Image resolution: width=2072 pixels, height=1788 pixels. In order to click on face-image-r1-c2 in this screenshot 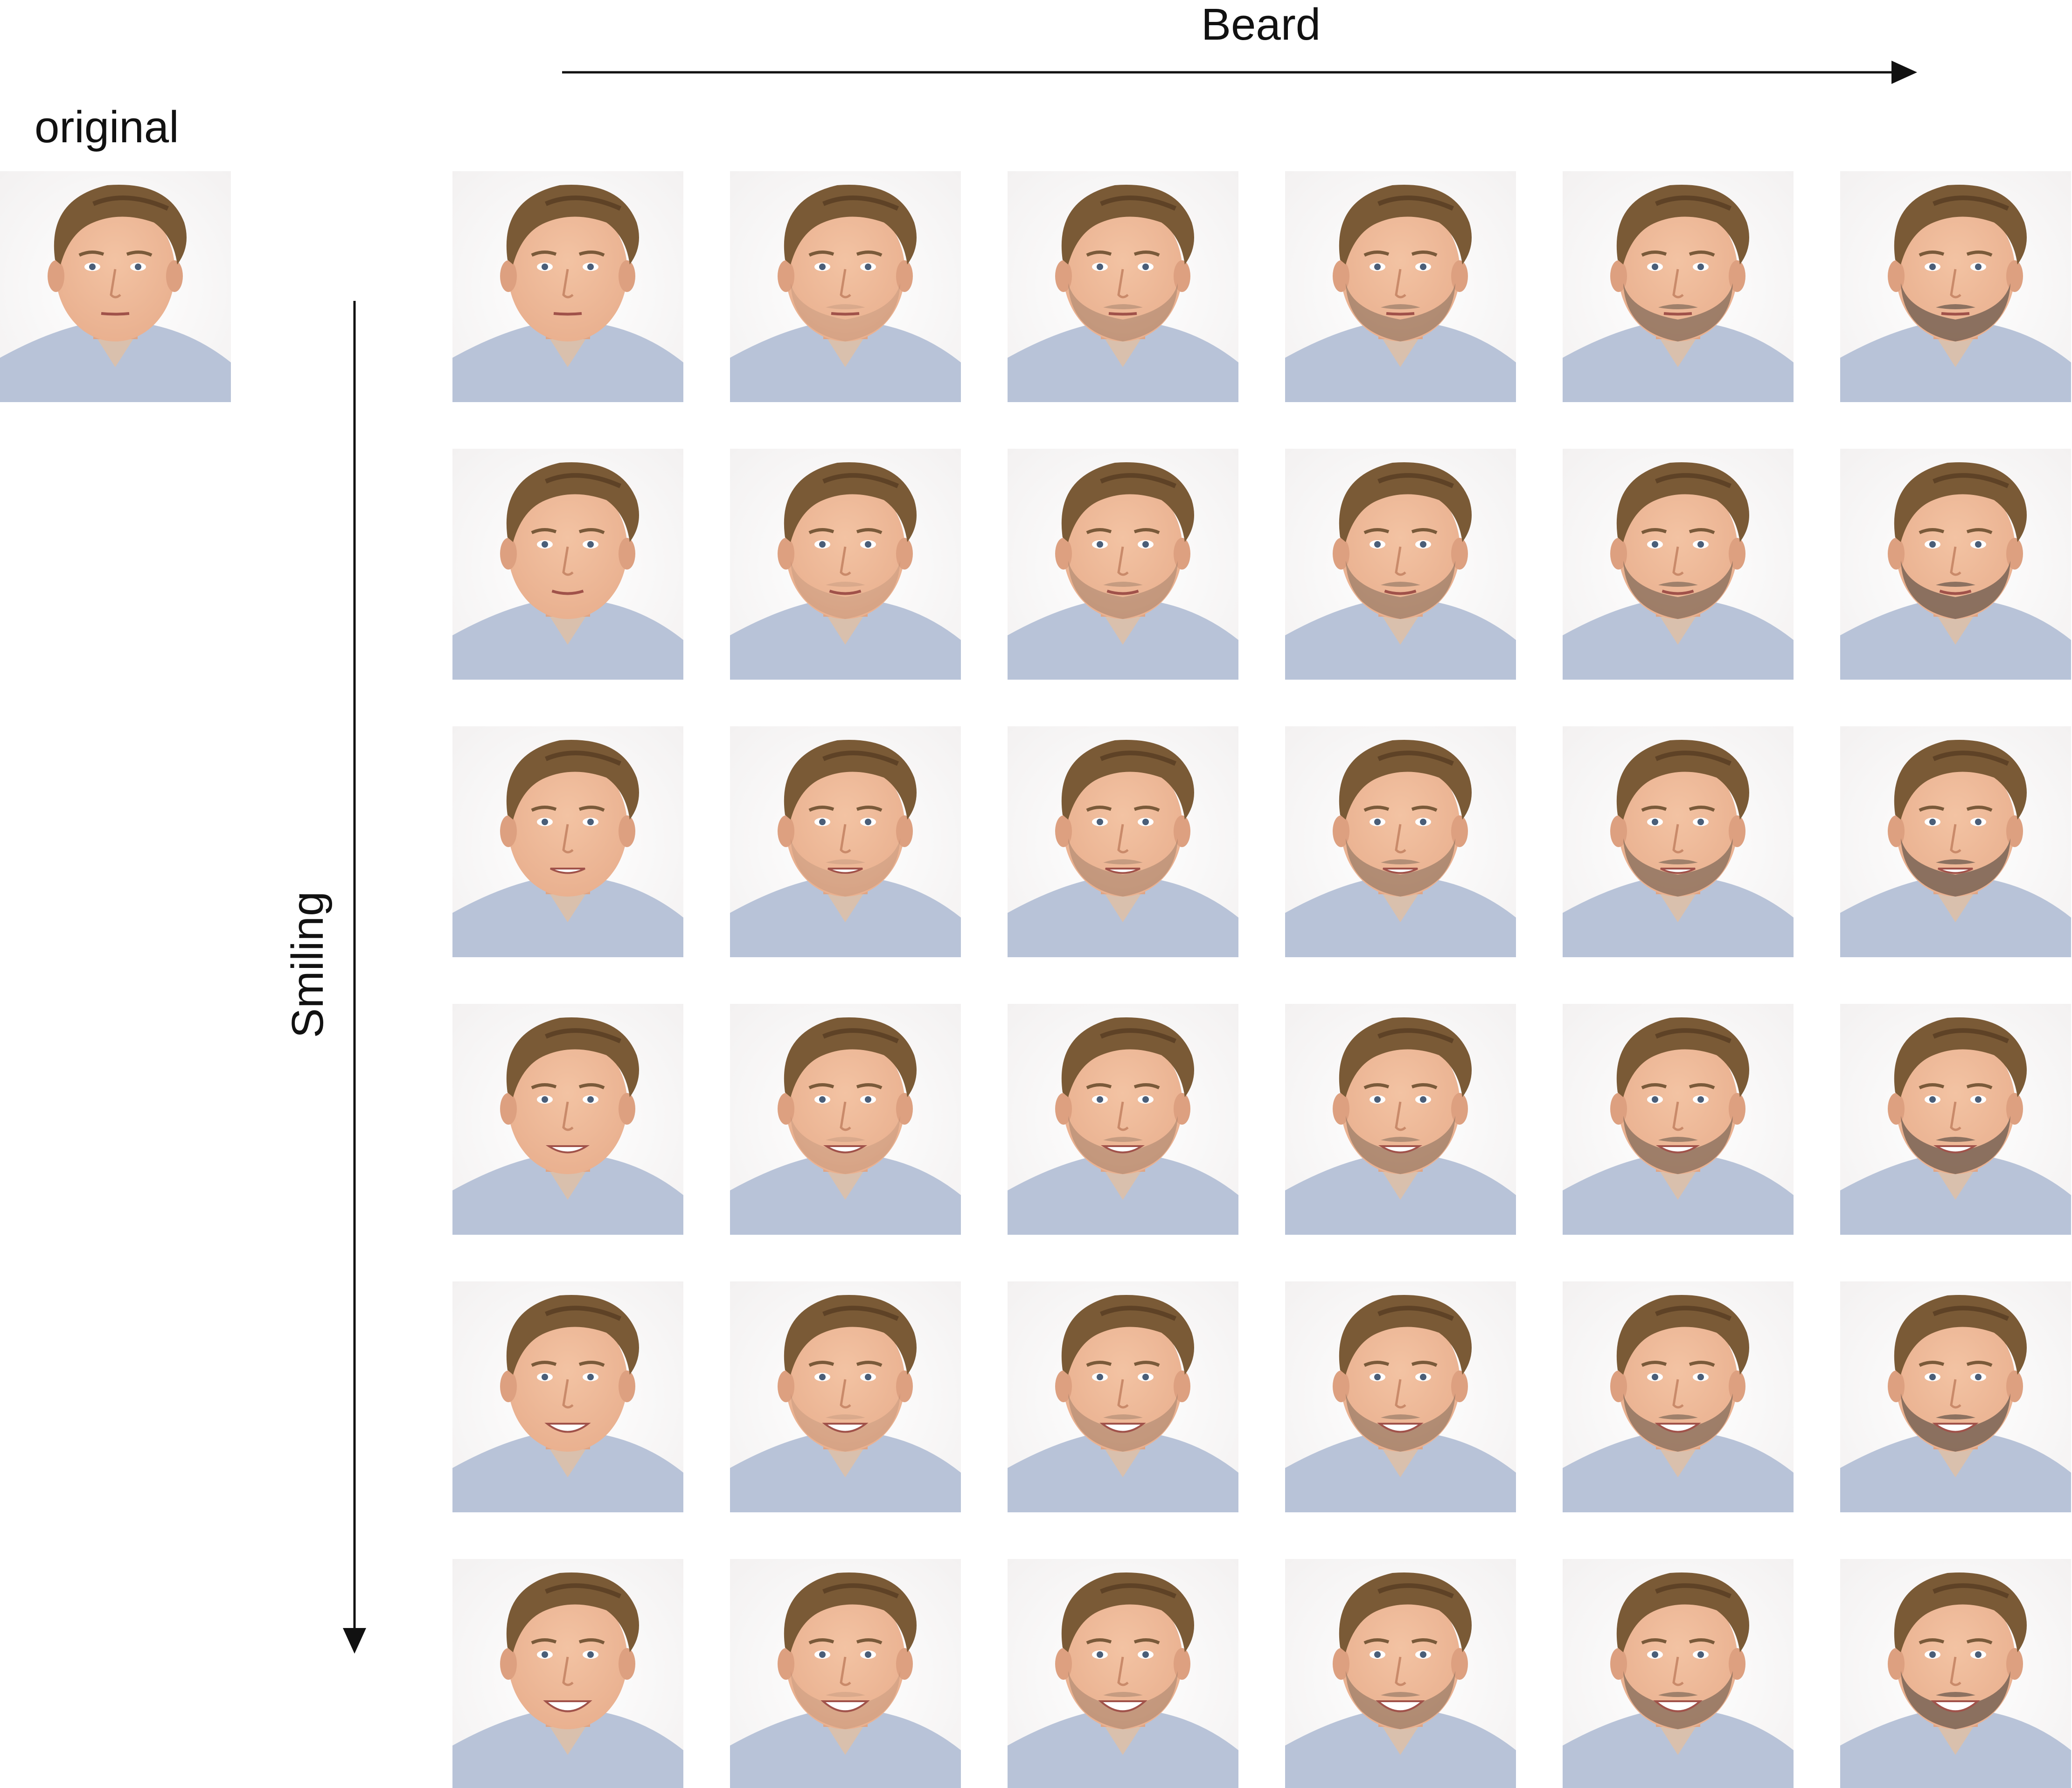, I will do `click(845, 287)`.